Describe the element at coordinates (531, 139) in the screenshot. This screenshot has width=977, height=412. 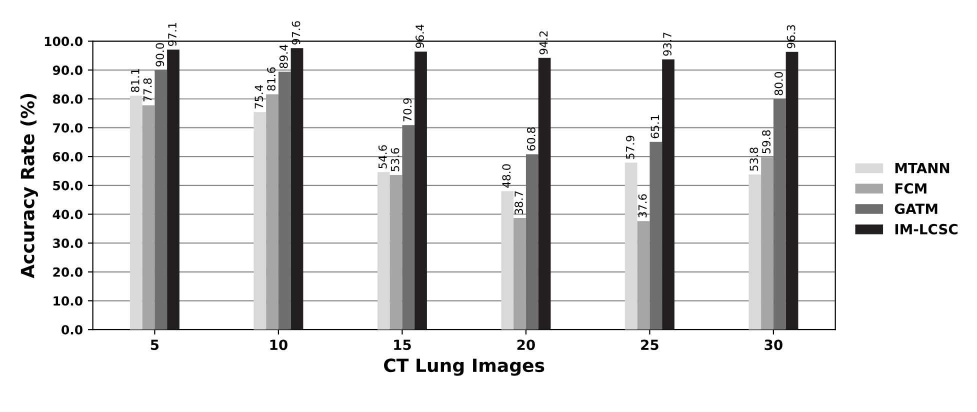
I see `data-label: 60.8` at that location.